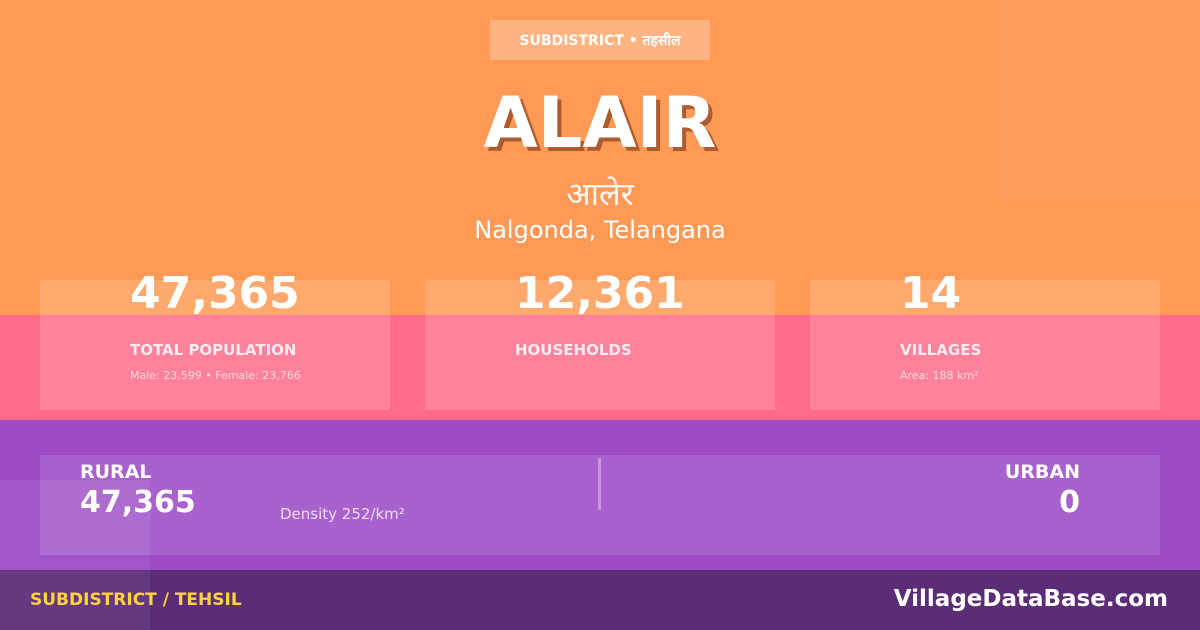 The width and height of the screenshot is (1200, 630). Describe the element at coordinates (931, 293) in the screenshot. I see `stat-value: 14` at that location.